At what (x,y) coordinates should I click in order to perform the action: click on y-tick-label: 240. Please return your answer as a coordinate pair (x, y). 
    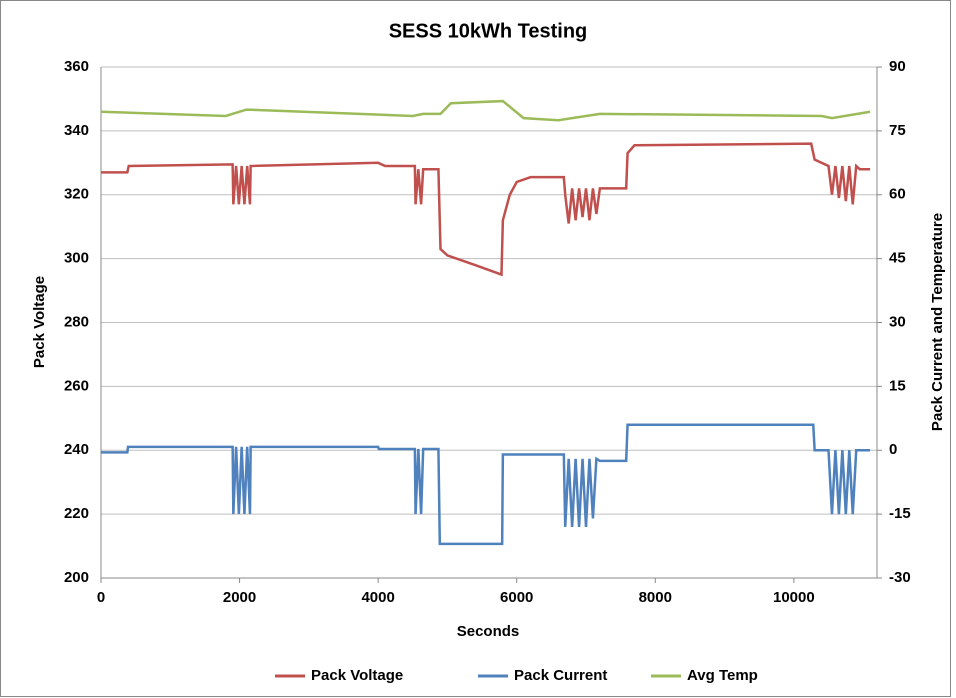
    Looking at the image, I should click on (76, 449).